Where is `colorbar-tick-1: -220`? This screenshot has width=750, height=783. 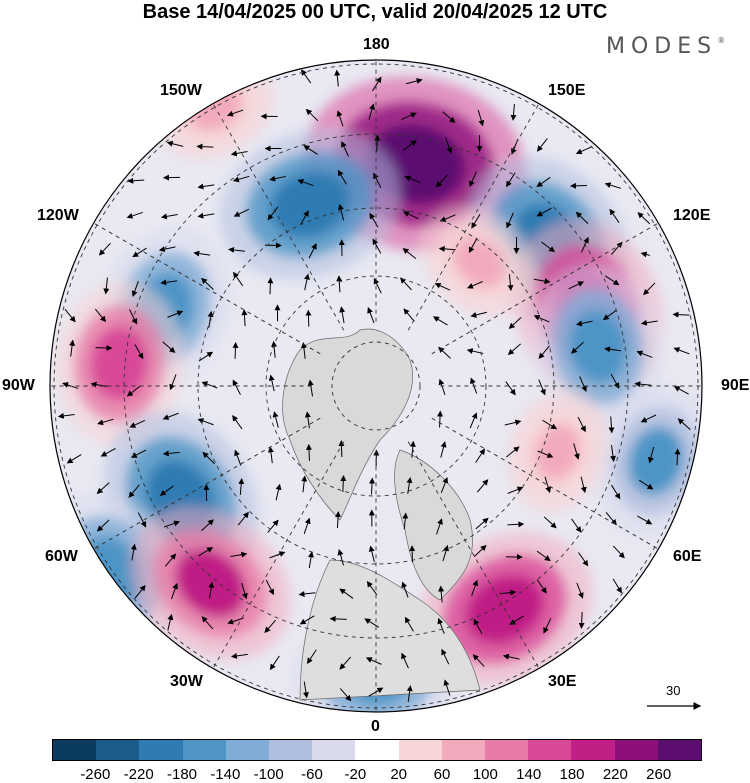
colorbar-tick-1: -220 is located at coordinates (138, 774).